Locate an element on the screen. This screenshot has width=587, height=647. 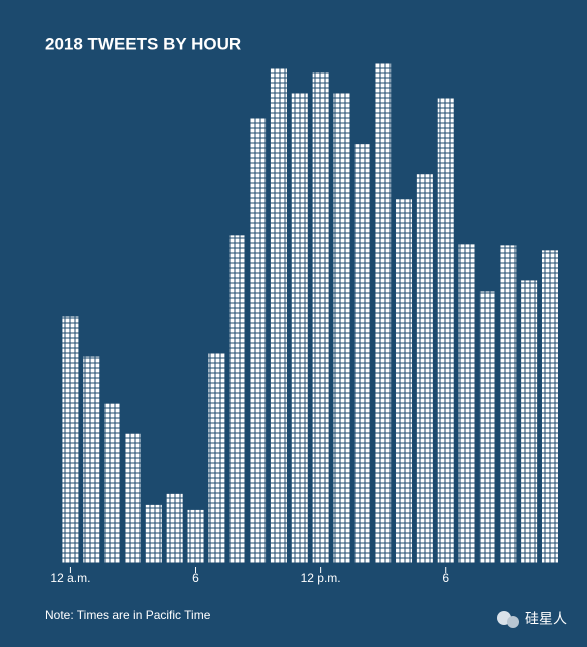
note: Note: Times are in Pacific Time is located at coordinates (128, 615).